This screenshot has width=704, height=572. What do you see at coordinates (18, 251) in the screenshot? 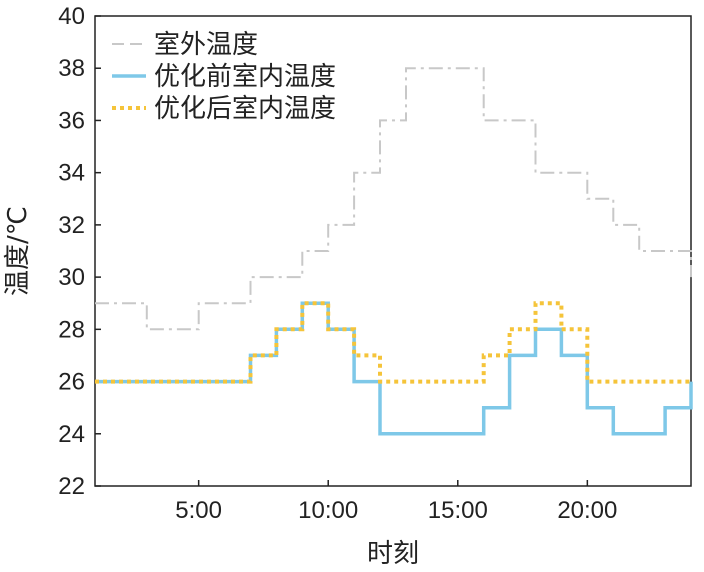
I see `y-axis-title: 温度/℃` at bounding box center [18, 251].